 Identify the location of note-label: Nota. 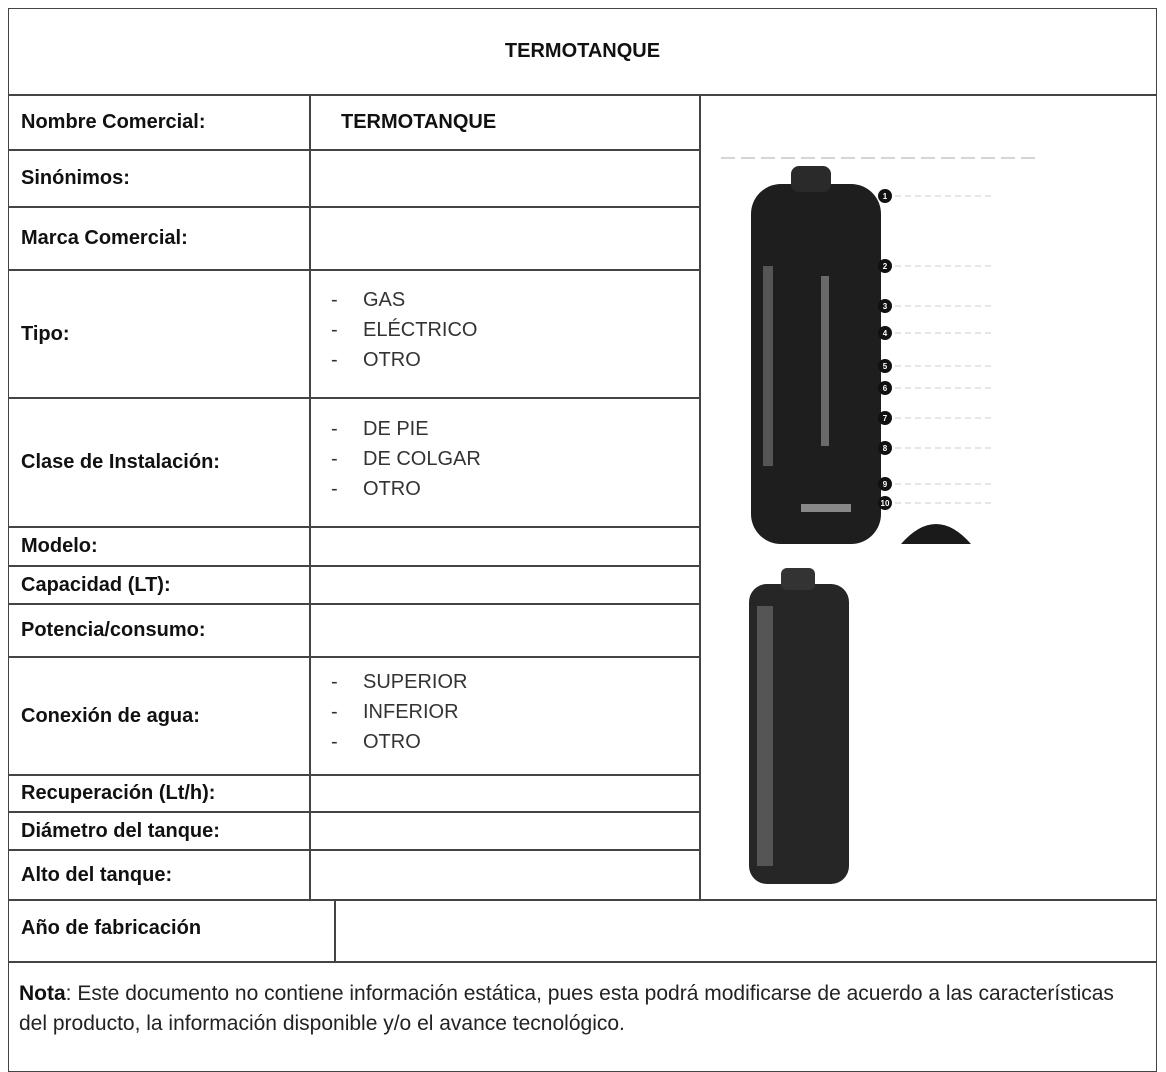
(42, 993).